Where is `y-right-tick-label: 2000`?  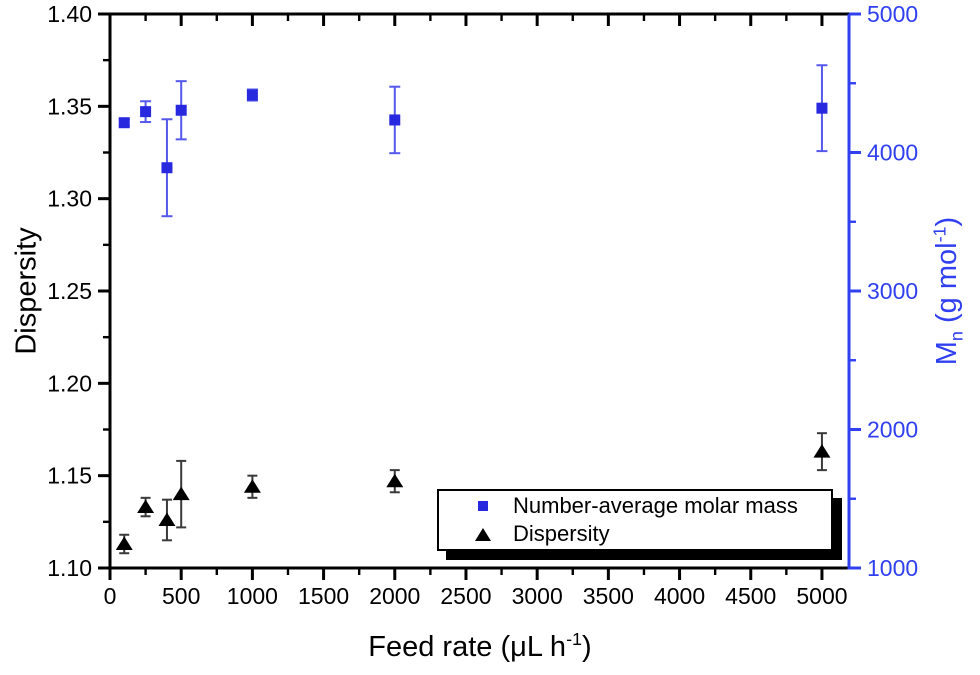
y-right-tick-label: 2000 is located at coordinates (892, 430).